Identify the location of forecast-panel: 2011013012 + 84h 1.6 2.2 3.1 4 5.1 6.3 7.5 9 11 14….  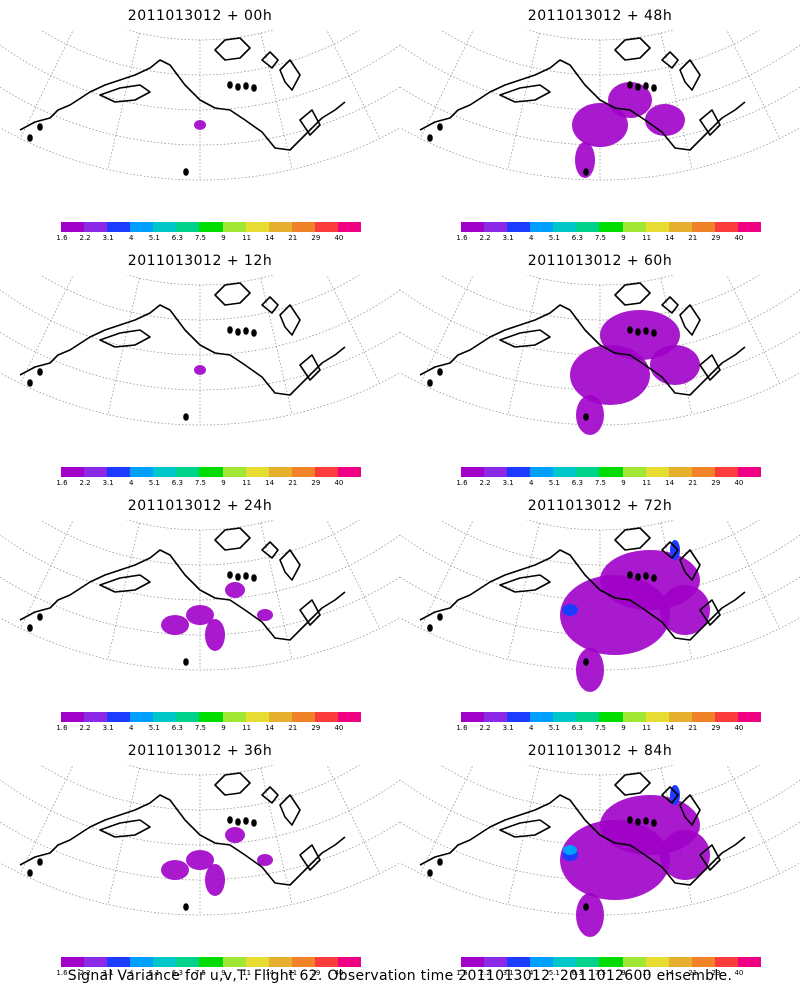
(600, 857).